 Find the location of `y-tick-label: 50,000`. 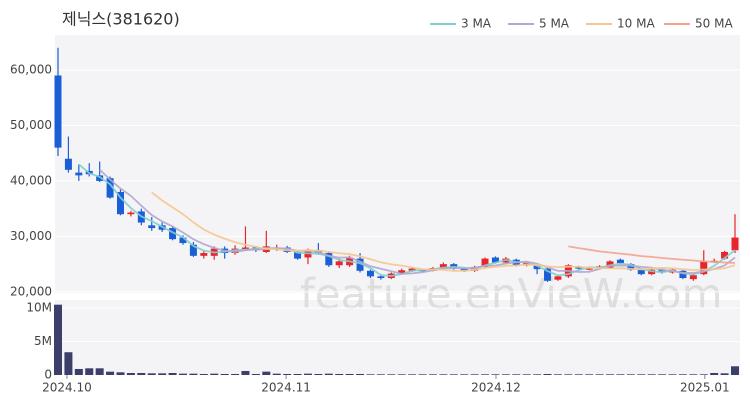

y-tick-label: 50,000 is located at coordinates (31, 125).